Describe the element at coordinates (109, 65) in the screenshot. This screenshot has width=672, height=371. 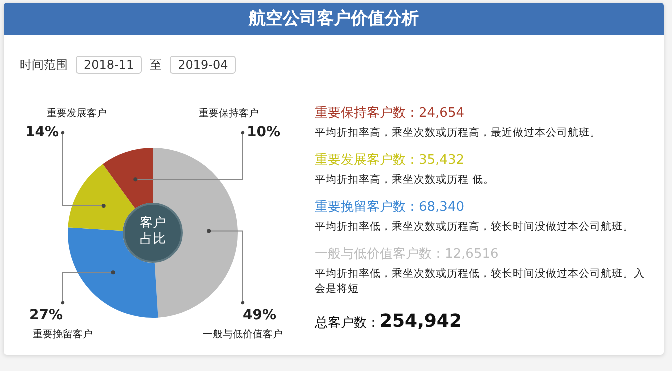
I see `date-field: 2018-11` at that location.